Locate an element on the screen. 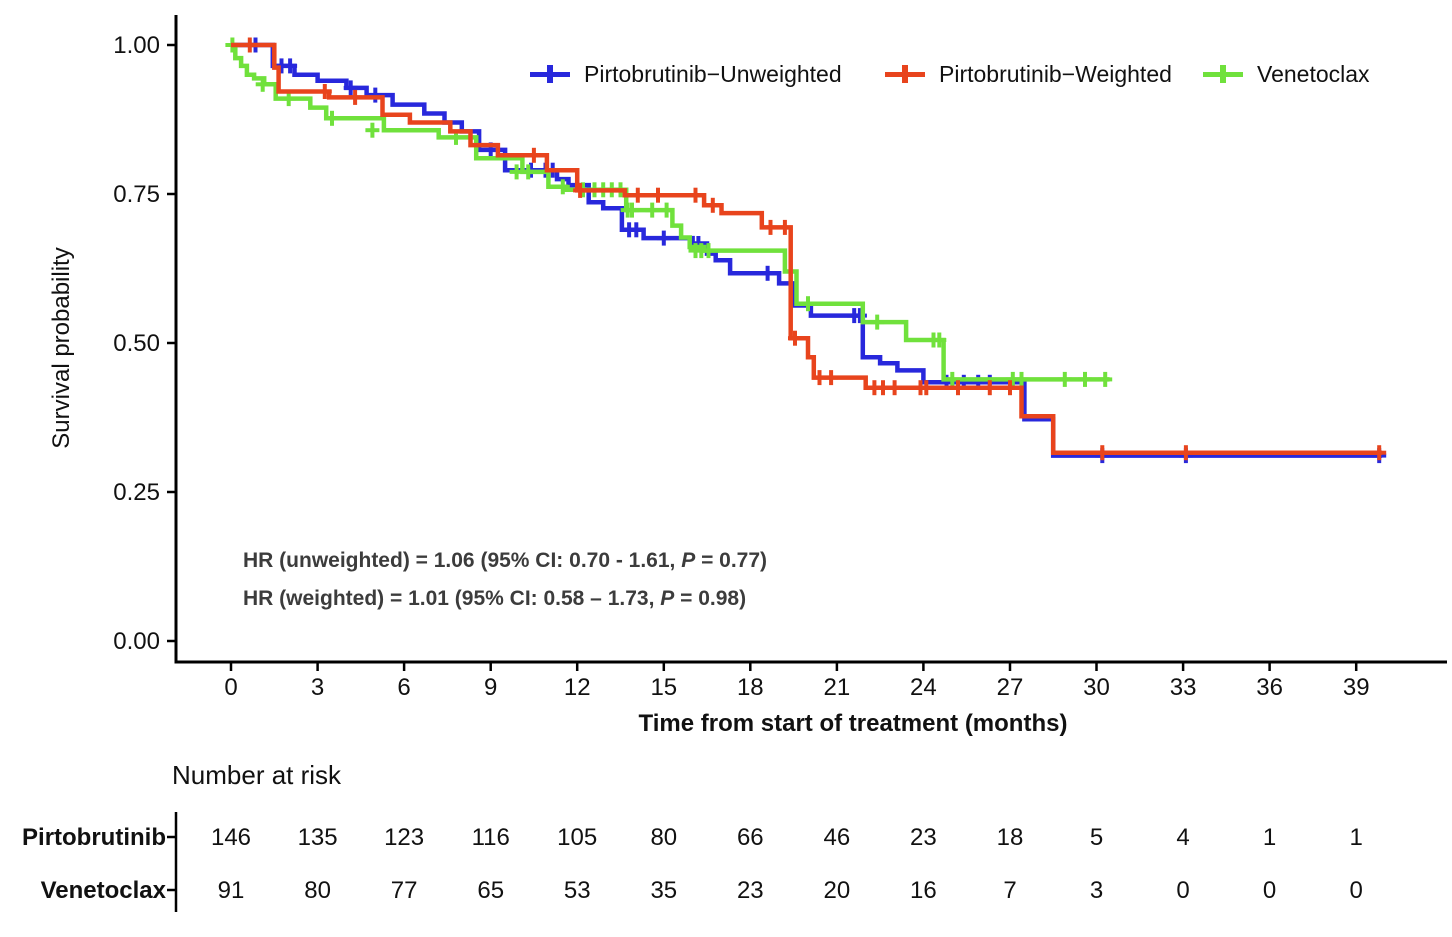  x-tick-label: 18 is located at coordinates (750, 687).